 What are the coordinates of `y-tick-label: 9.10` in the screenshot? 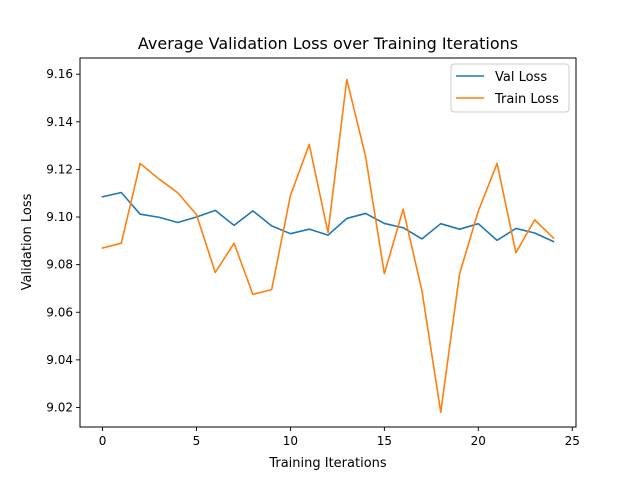 It's located at (59, 217).